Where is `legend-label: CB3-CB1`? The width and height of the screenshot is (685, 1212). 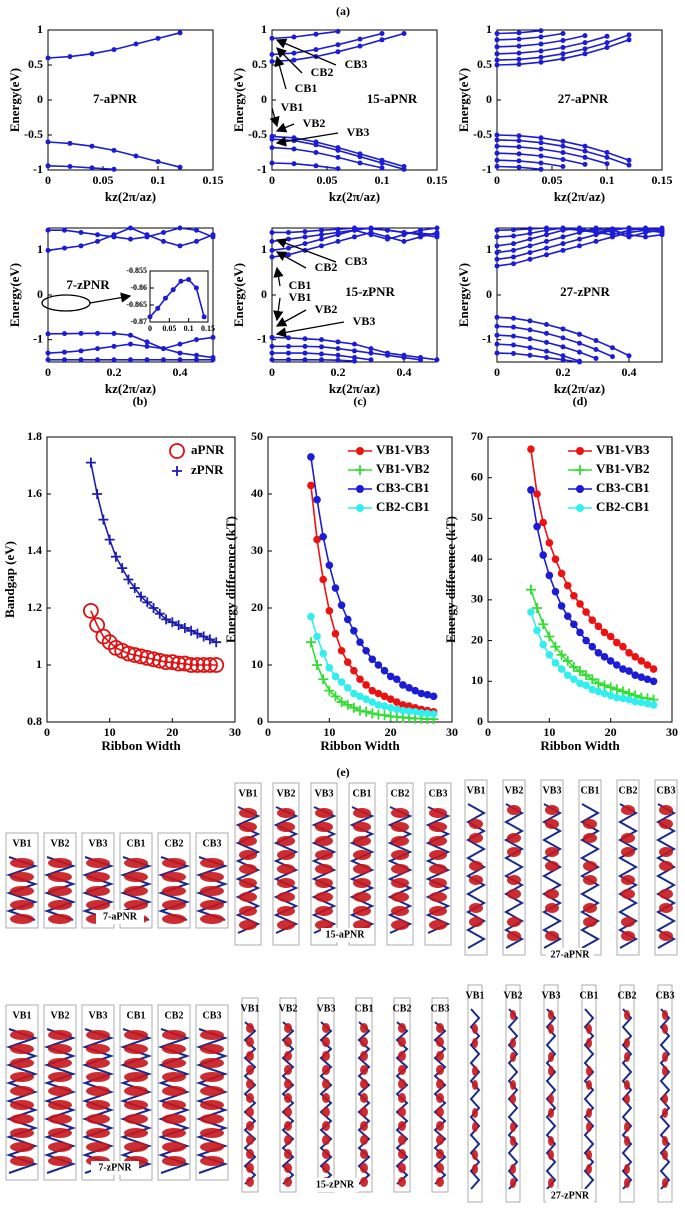
legend-label: CB3-CB1 is located at coordinates (622, 487).